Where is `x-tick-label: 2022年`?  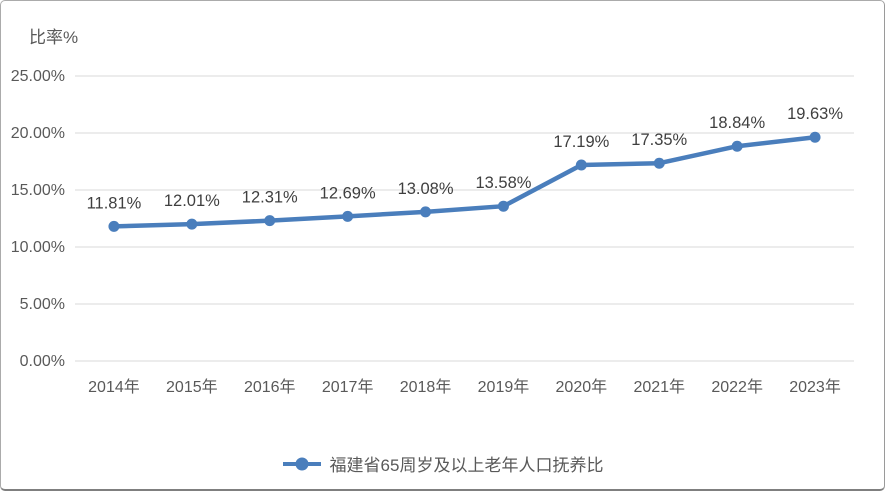 x-tick-label: 2022年 is located at coordinates (737, 387).